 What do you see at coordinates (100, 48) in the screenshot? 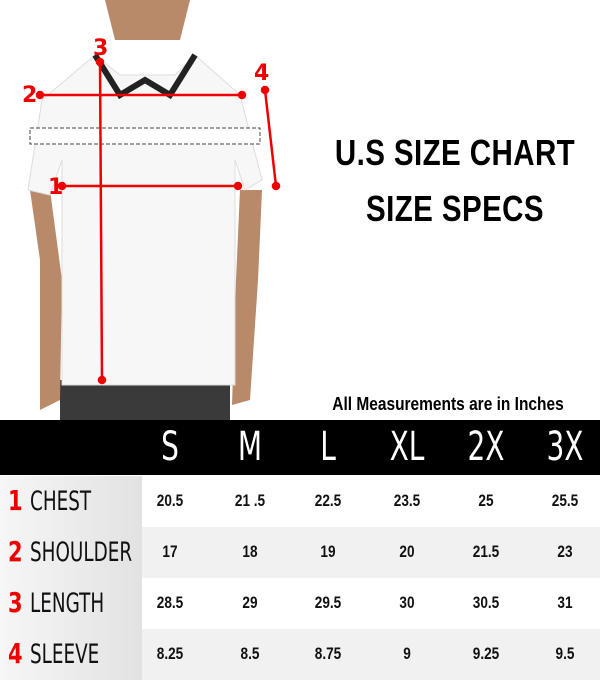
I see `marker-3: 3` at bounding box center [100, 48].